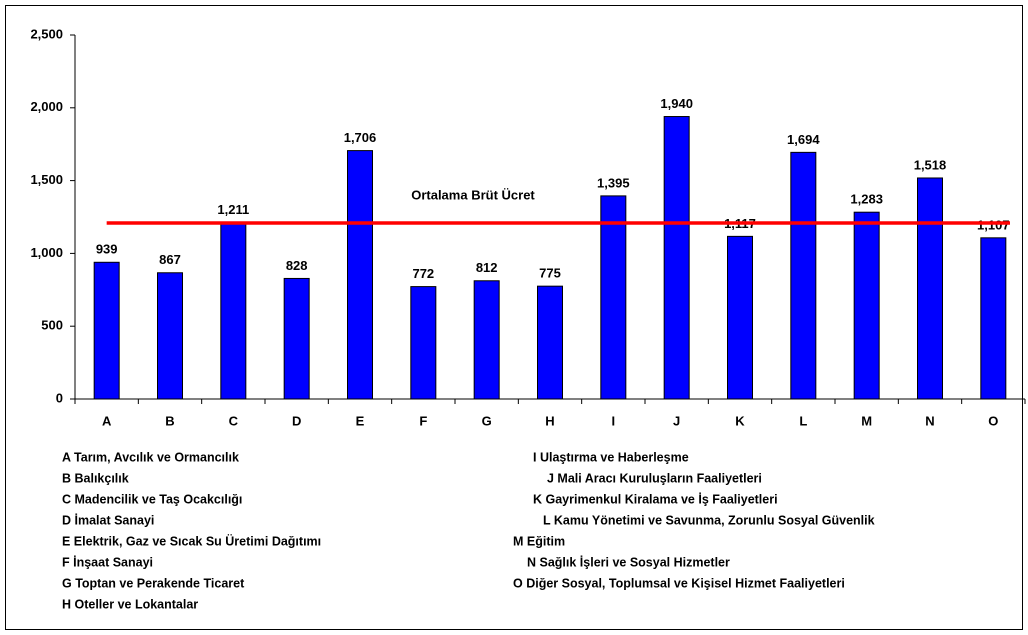 This screenshot has width=1028, height=635. I want to click on data-label: 1,395, so click(613, 182).